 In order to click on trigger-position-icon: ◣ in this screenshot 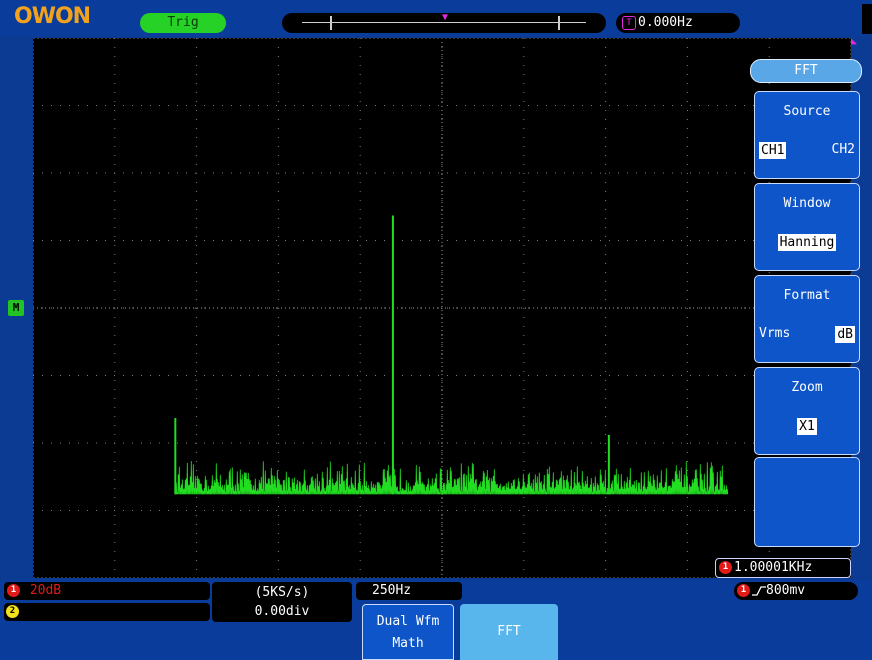, I will do `click(854, 41)`.